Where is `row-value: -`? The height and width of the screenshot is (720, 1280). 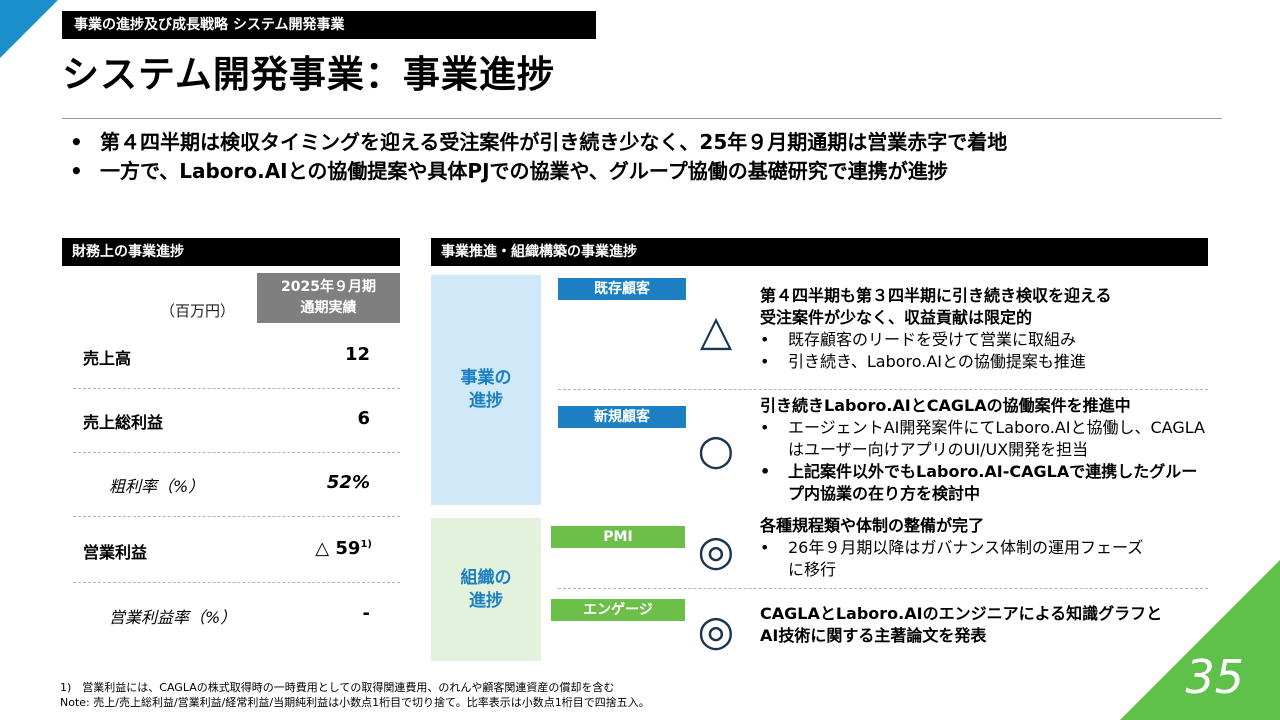
row-value: - is located at coordinates (366, 613).